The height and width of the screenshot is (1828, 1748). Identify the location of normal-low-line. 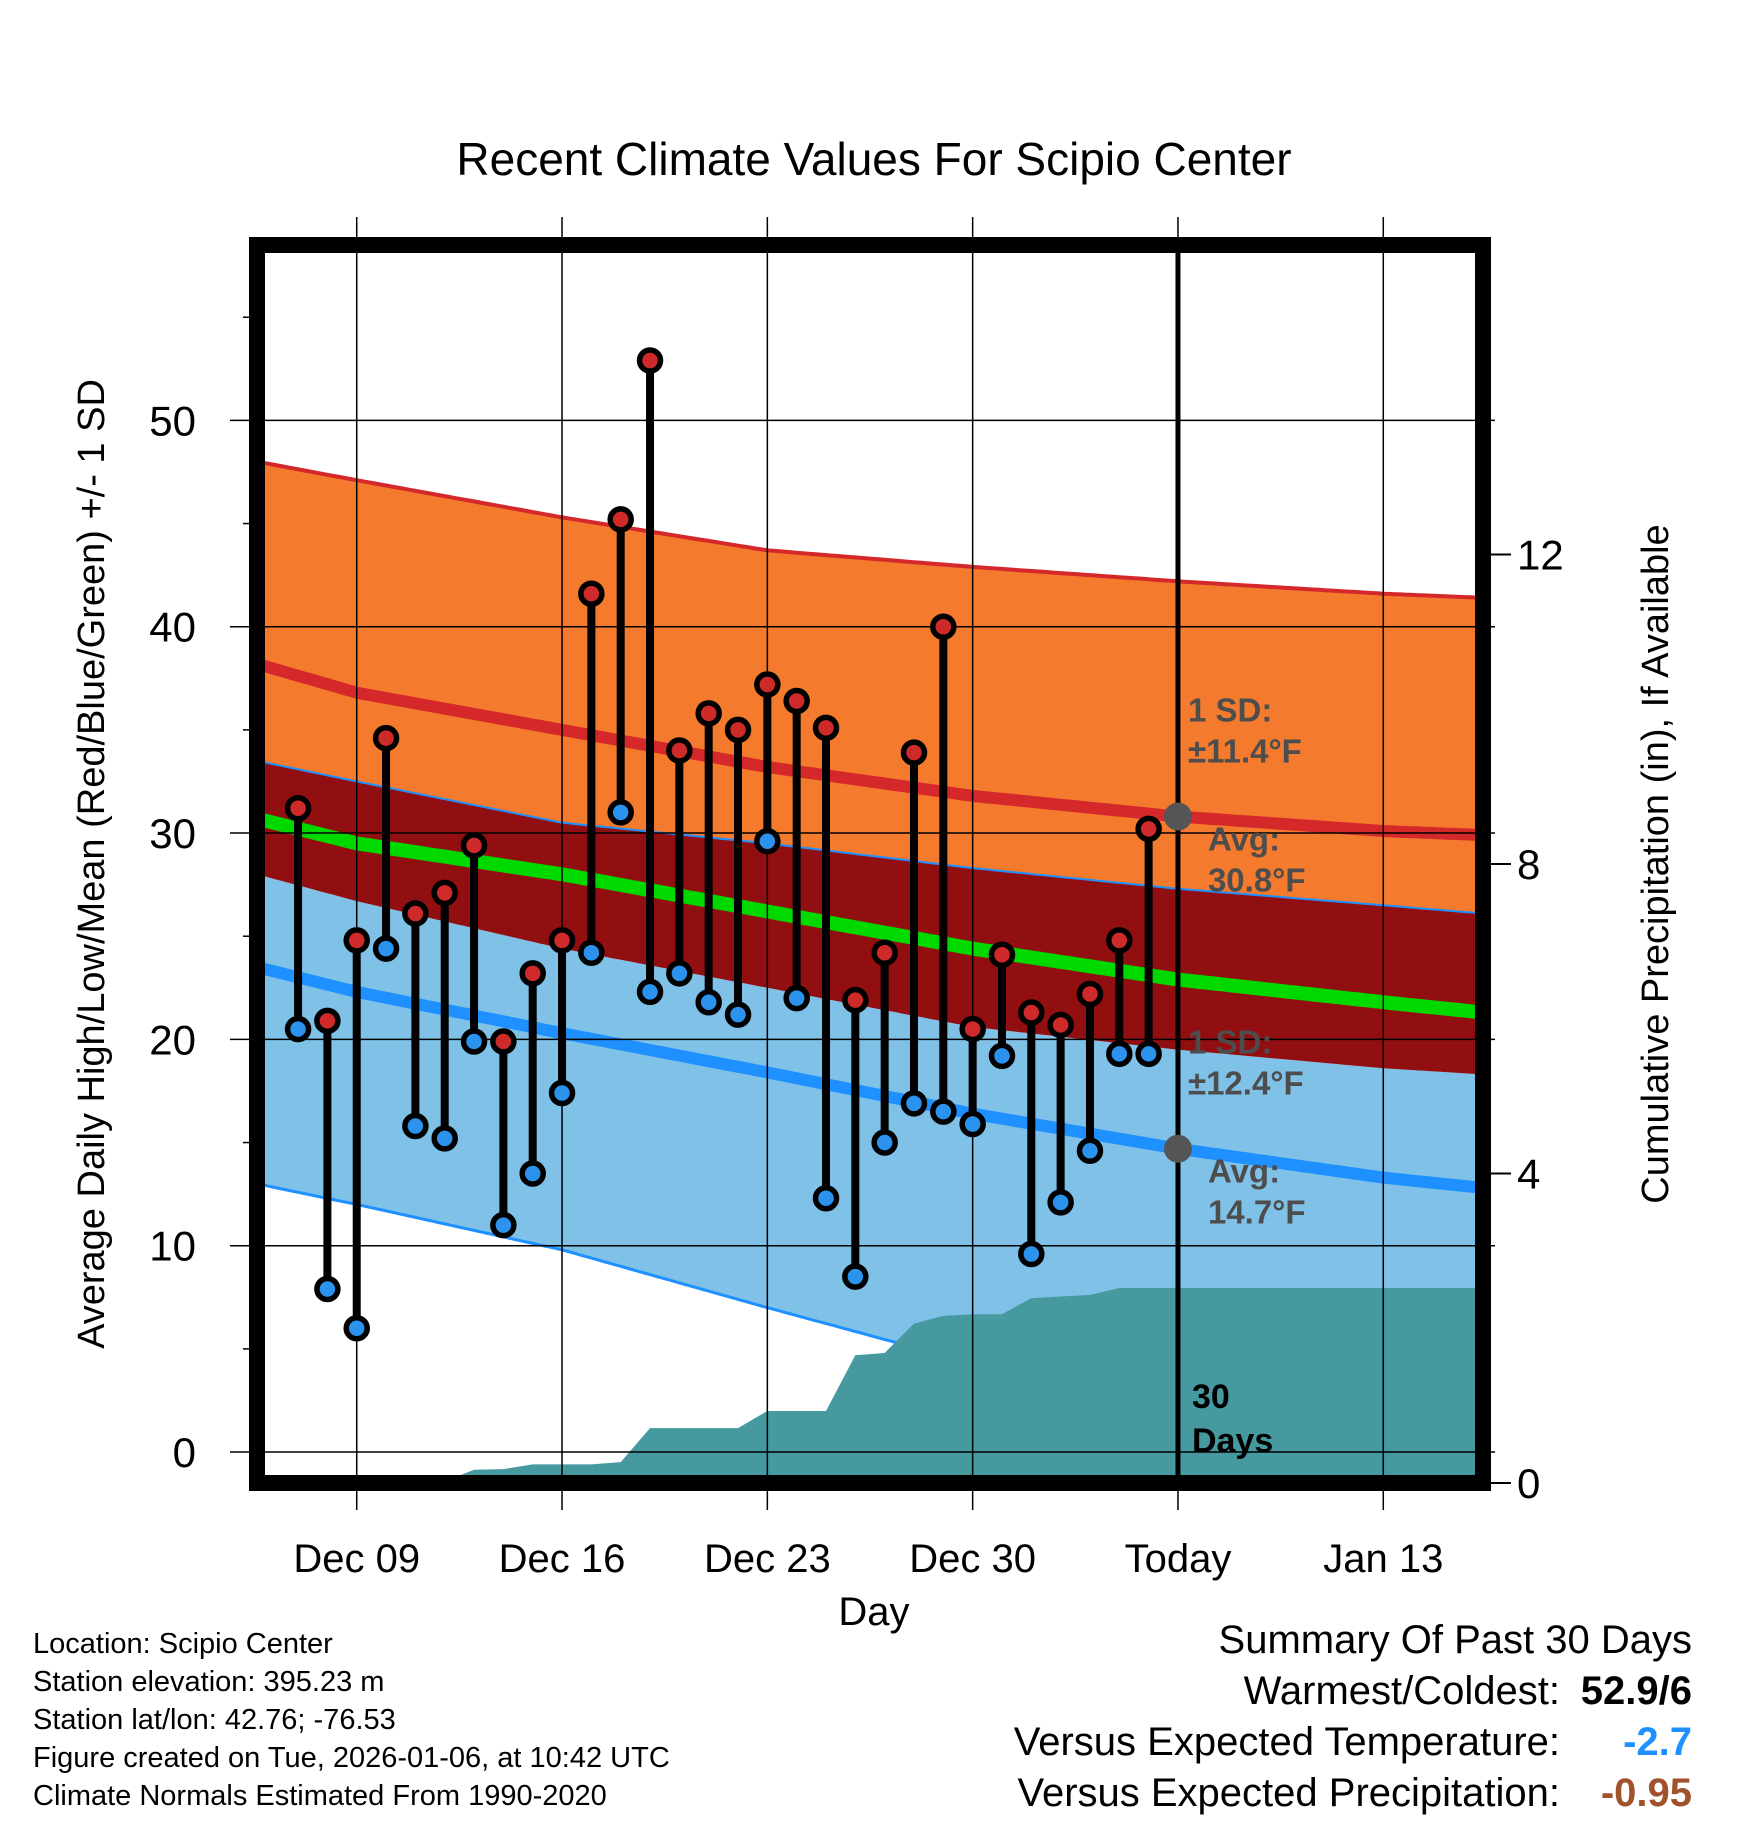
(870, 1077).